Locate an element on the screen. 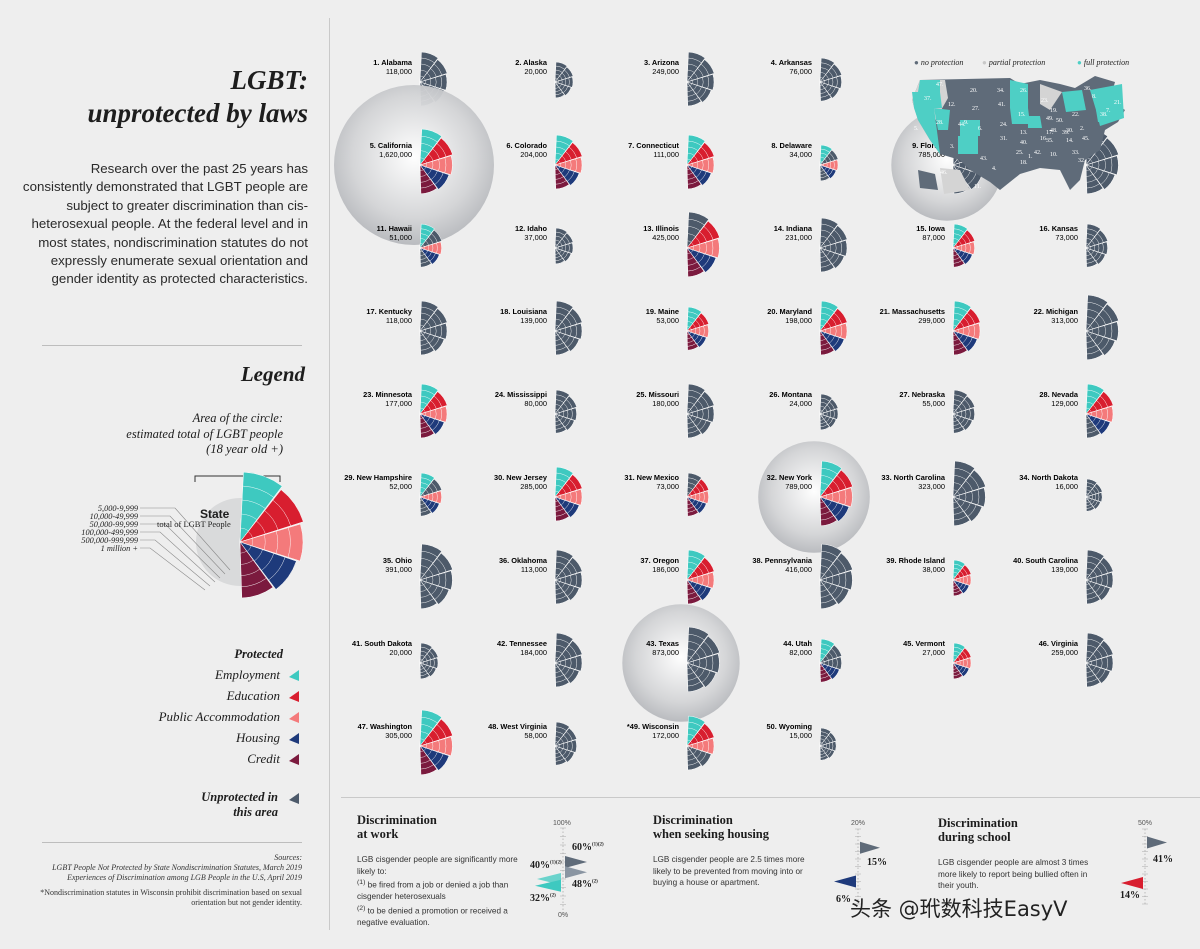 The width and height of the screenshot is (1200, 949). state-population: 198,000 is located at coordinates (798, 320).